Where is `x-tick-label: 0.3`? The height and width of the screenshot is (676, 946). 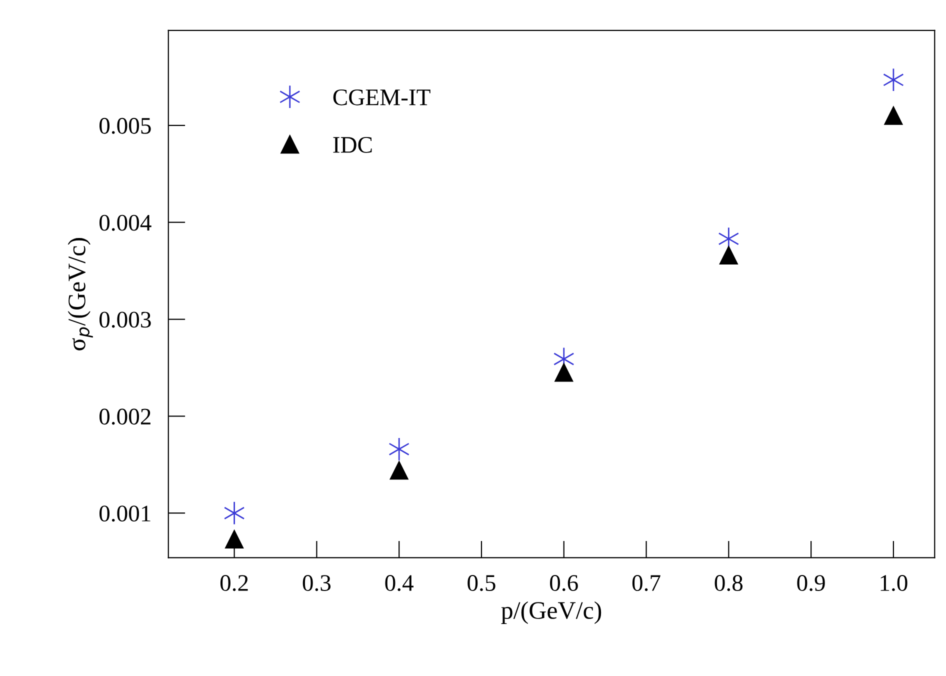
x-tick-label: 0.3 is located at coordinates (316, 583).